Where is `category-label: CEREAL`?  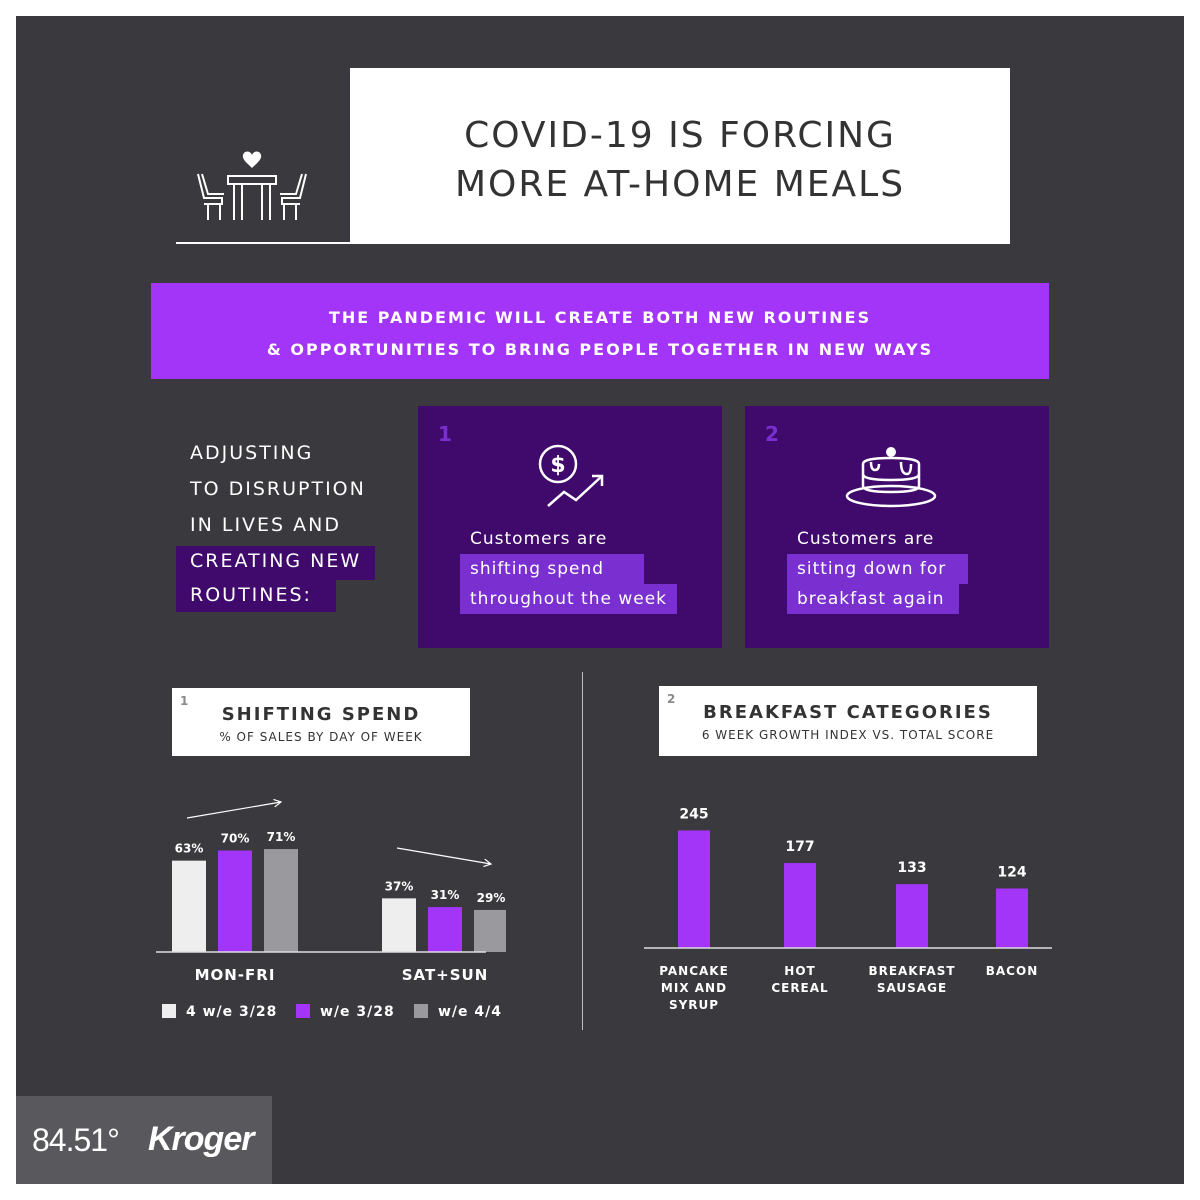
category-label: CEREAL is located at coordinates (799, 988).